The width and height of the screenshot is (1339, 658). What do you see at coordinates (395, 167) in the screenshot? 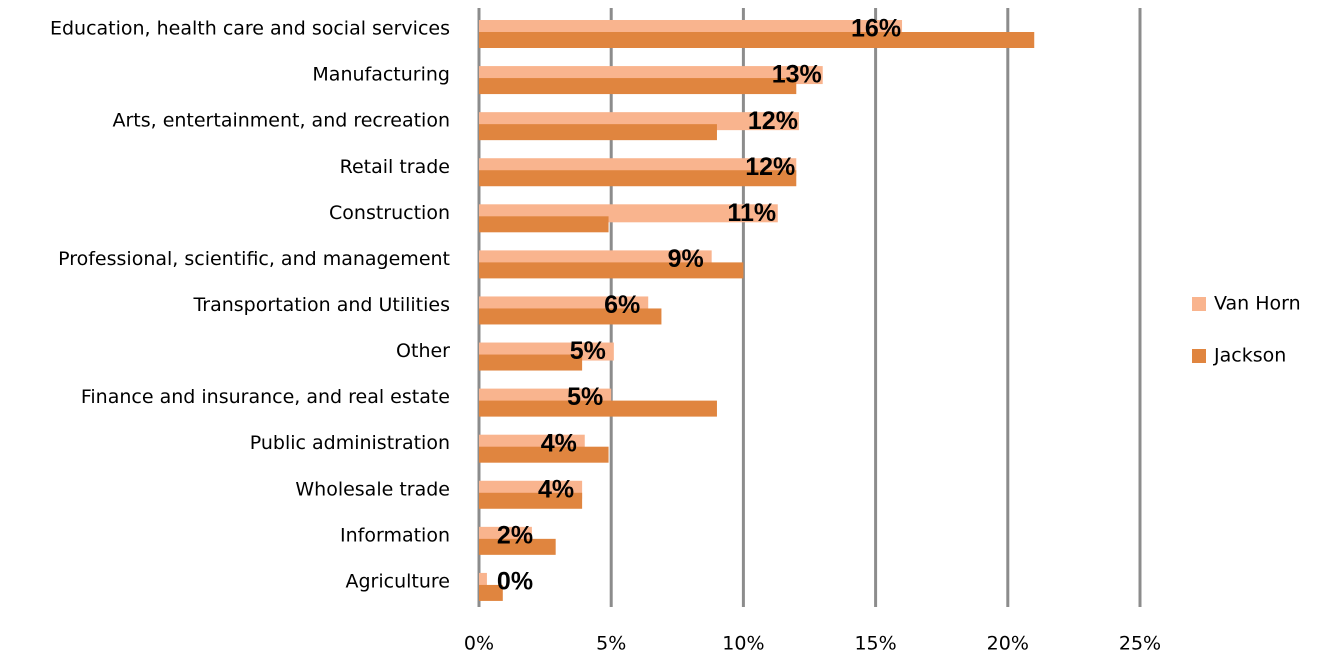
I see `y-tick-label: Retail trade` at bounding box center [395, 167].